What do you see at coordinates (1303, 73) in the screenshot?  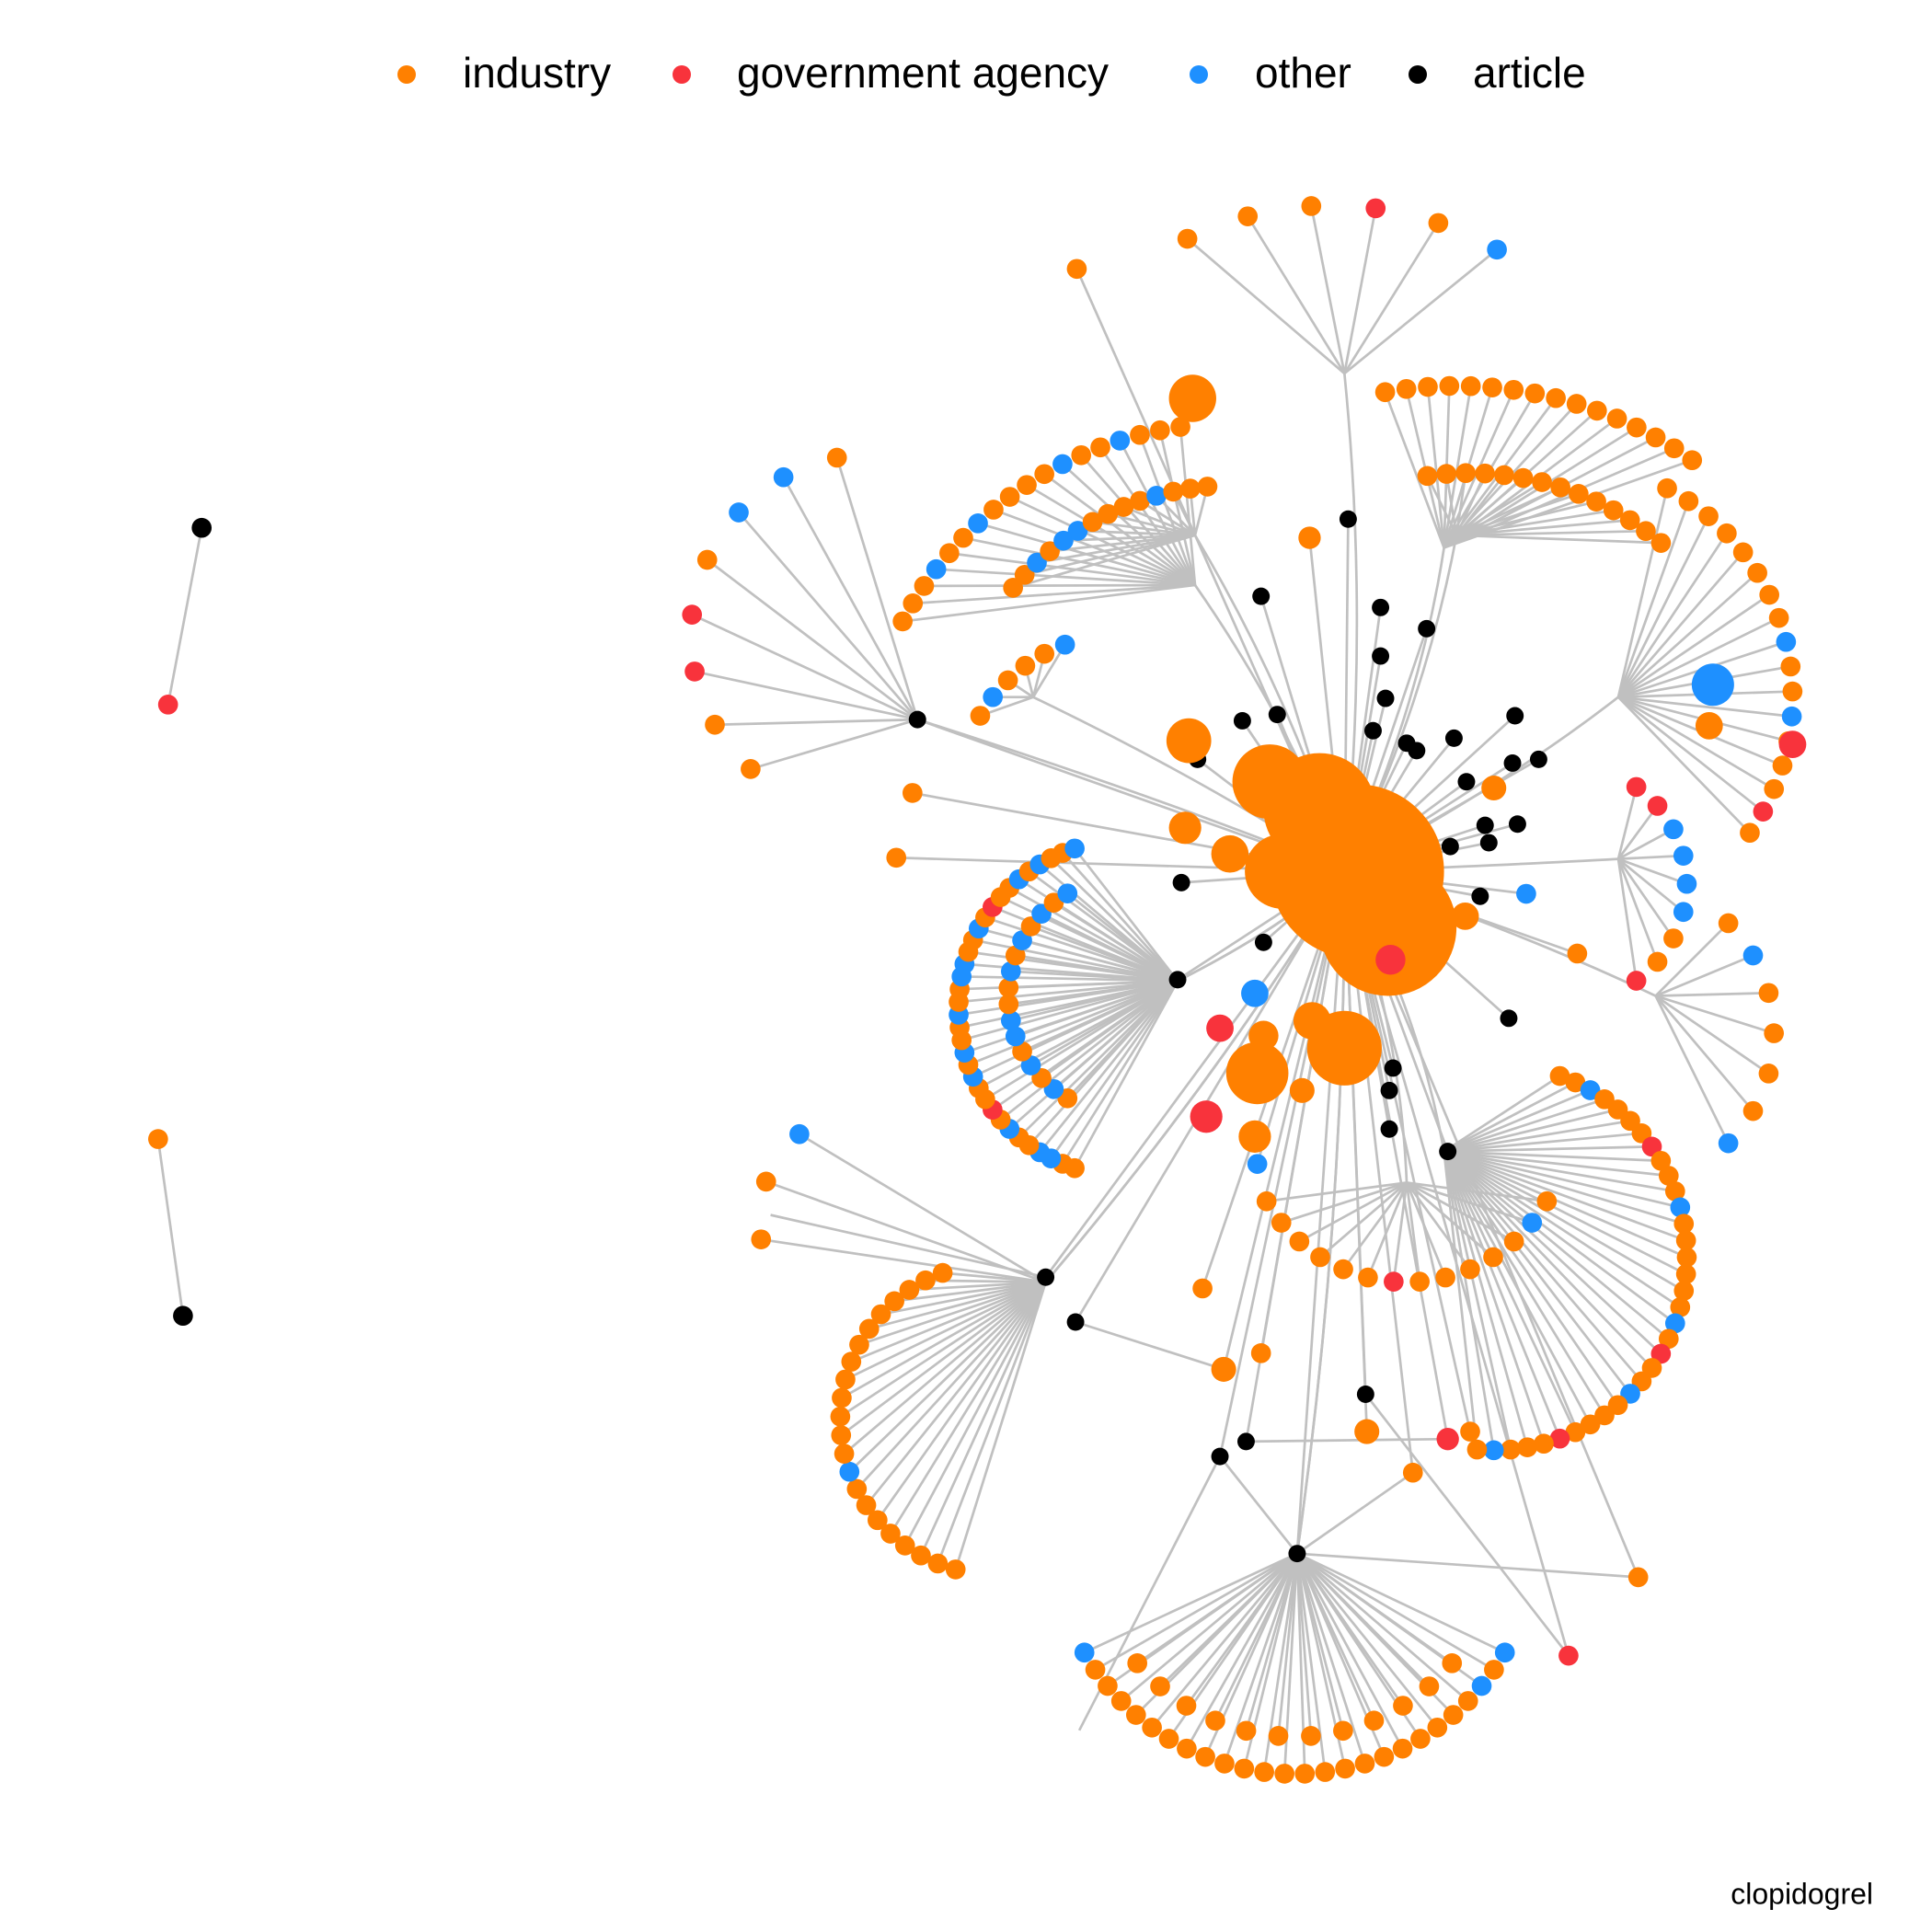 I see `legend-label: other` at bounding box center [1303, 73].